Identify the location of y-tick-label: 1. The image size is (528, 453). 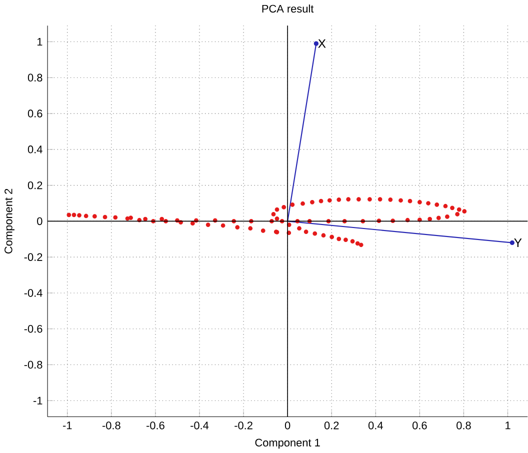
(39, 42).